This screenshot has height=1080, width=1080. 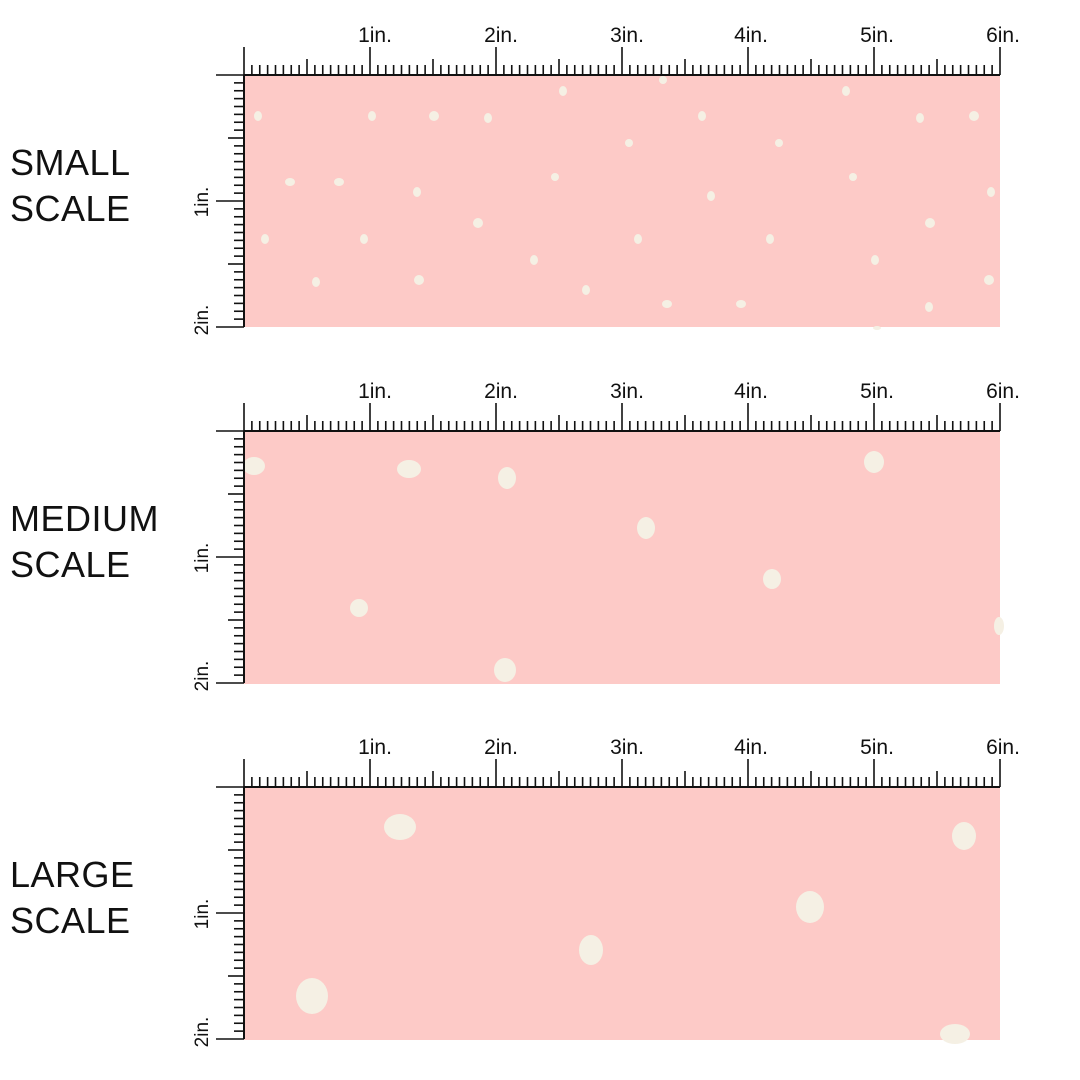 What do you see at coordinates (70, 186) in the screenshot?
I see `small-scale-label: SMALL SCALE` at bounding box center [70, 186].